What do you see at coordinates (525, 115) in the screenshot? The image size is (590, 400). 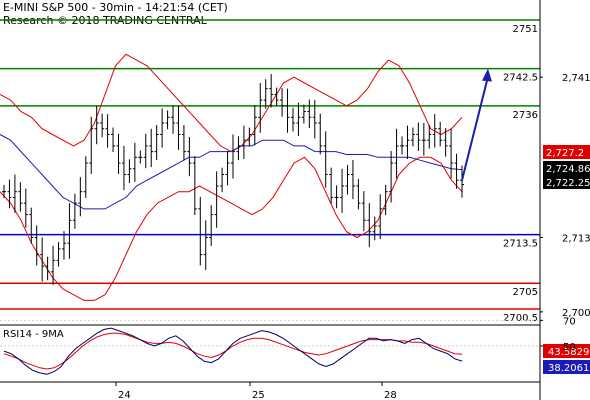 I see `level-label: 2736` at bounding box center [525, 115].